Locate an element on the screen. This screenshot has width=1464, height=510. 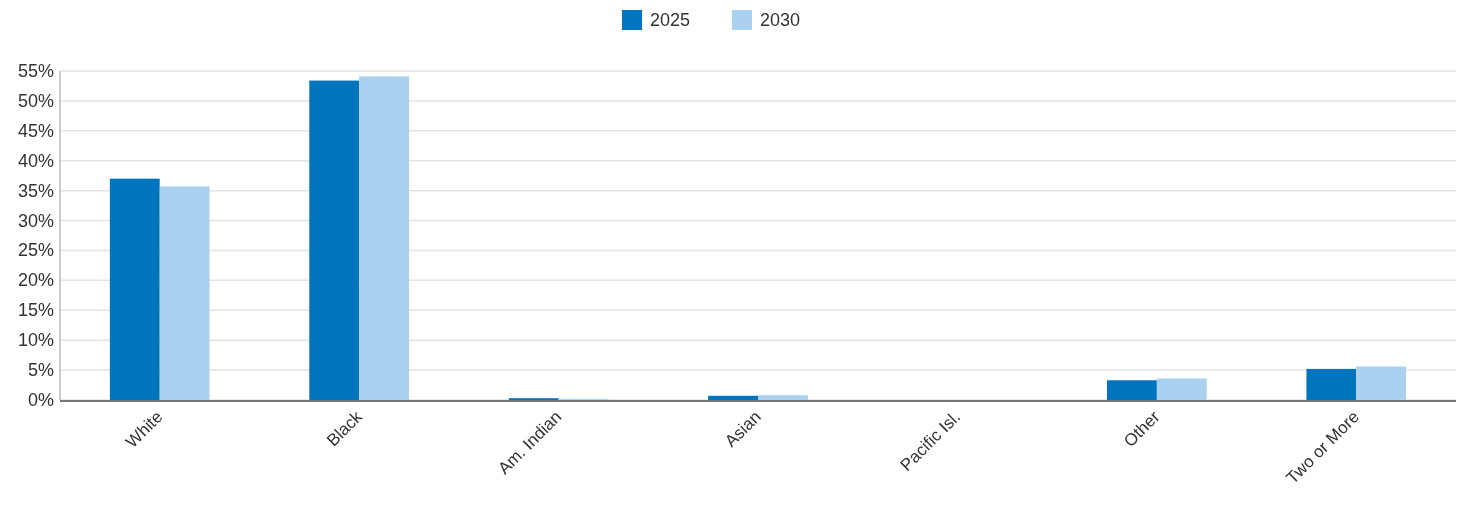
y-tick-label: 10% is located at coordinates (35, 340).